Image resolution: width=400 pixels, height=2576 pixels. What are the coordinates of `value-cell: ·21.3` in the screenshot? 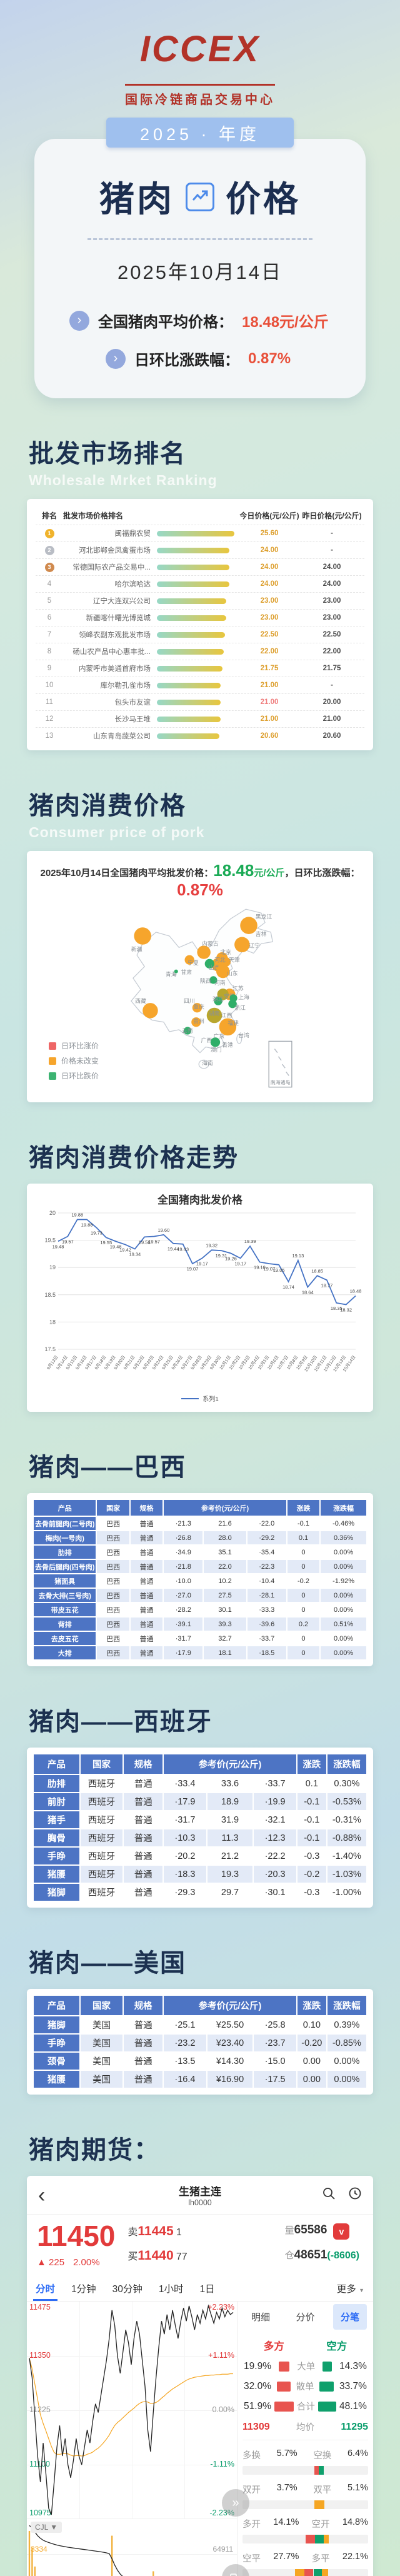 It's located at (183, 1523).